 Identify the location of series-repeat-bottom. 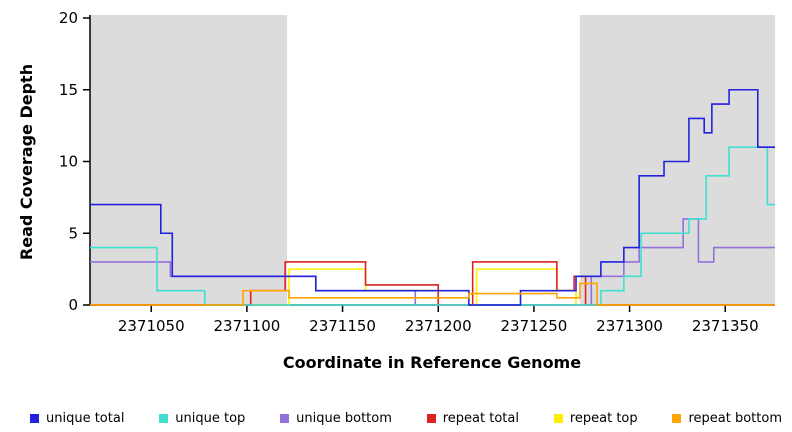
(432, 294).